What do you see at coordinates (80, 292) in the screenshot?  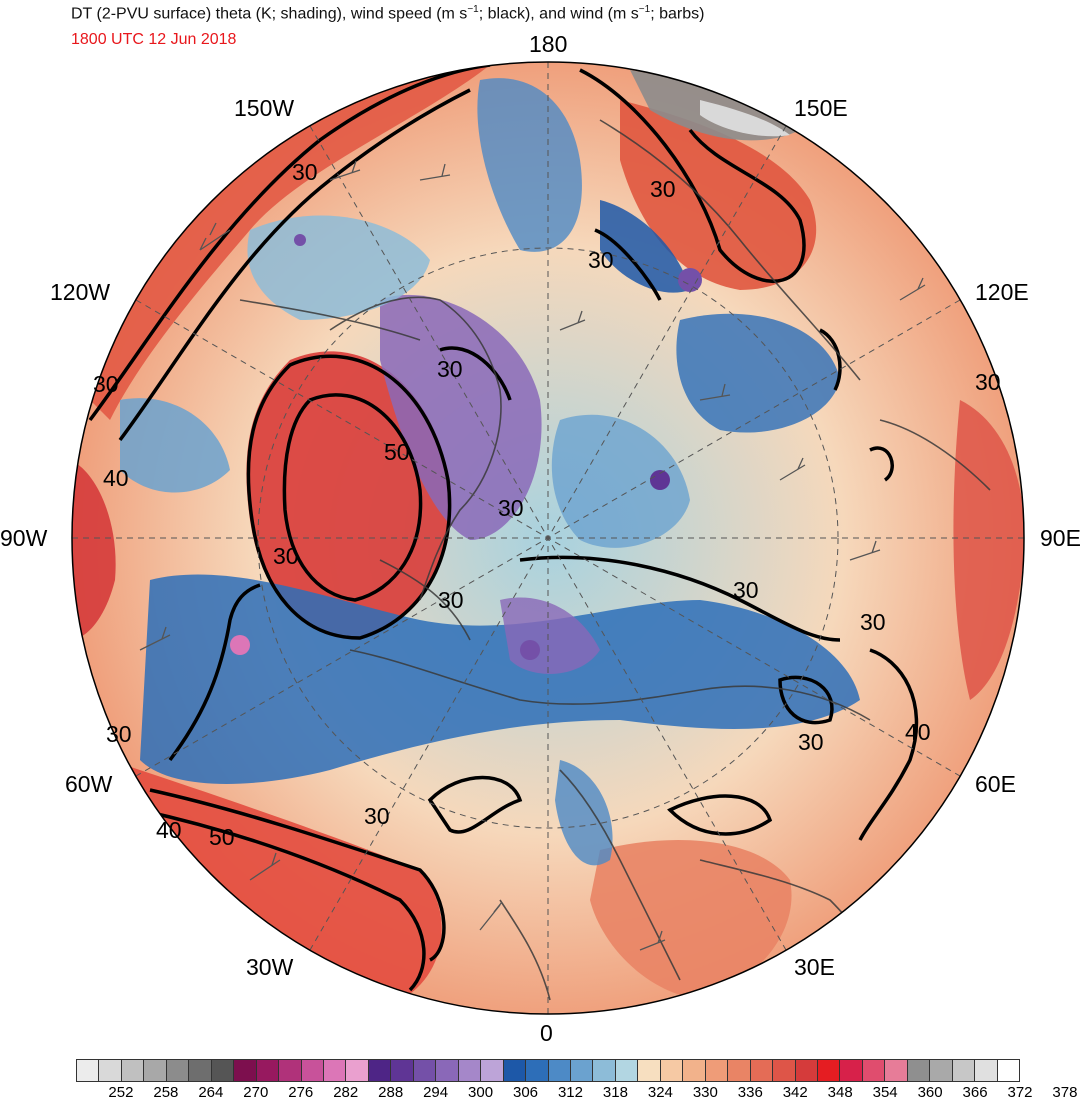 I see `lon-label-120w: 120W` at bounding box center [80, 292].